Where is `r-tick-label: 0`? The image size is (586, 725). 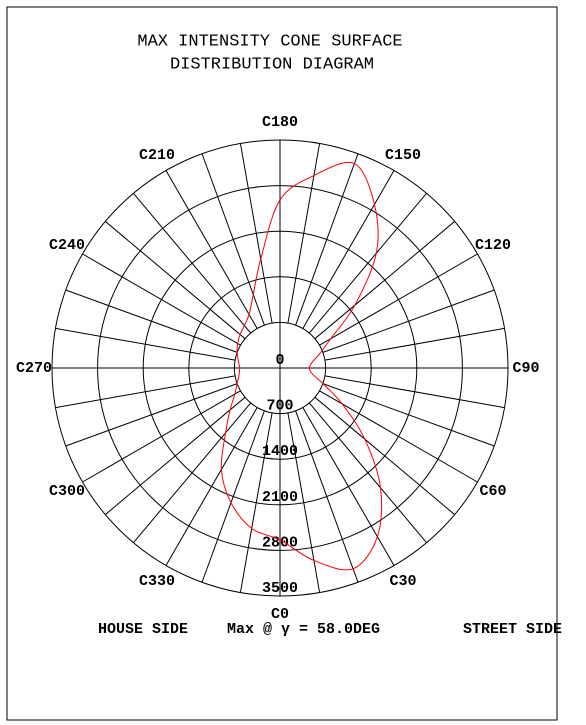 r-tick-label: 0 is located at coordinates (279, 360).